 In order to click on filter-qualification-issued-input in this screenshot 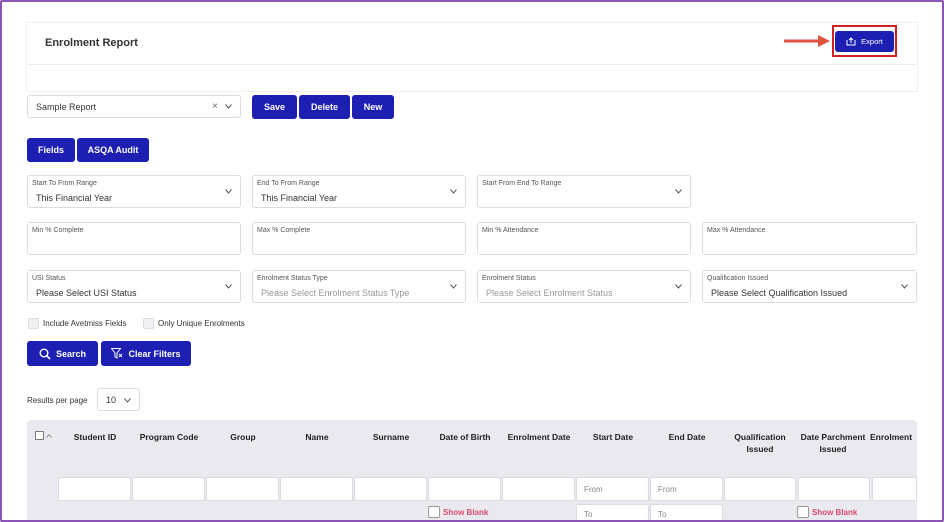, I will do `click(760, 489)`.